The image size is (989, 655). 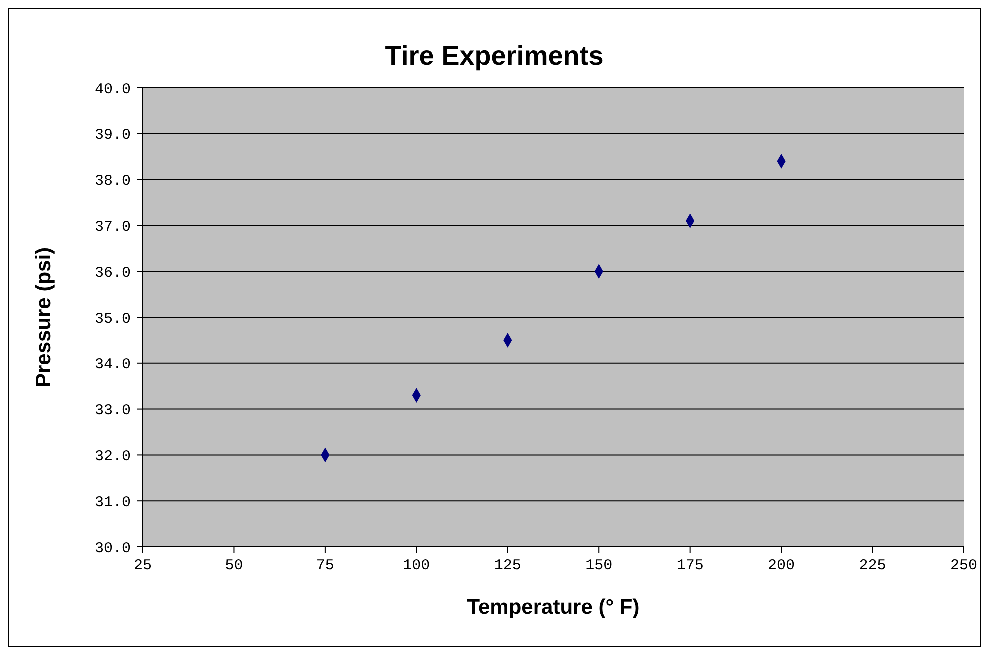 What do you see at coordinates (964, 566) in the screenshot?
I see `x-tick-label: 250` at bounding box center [964, 566].